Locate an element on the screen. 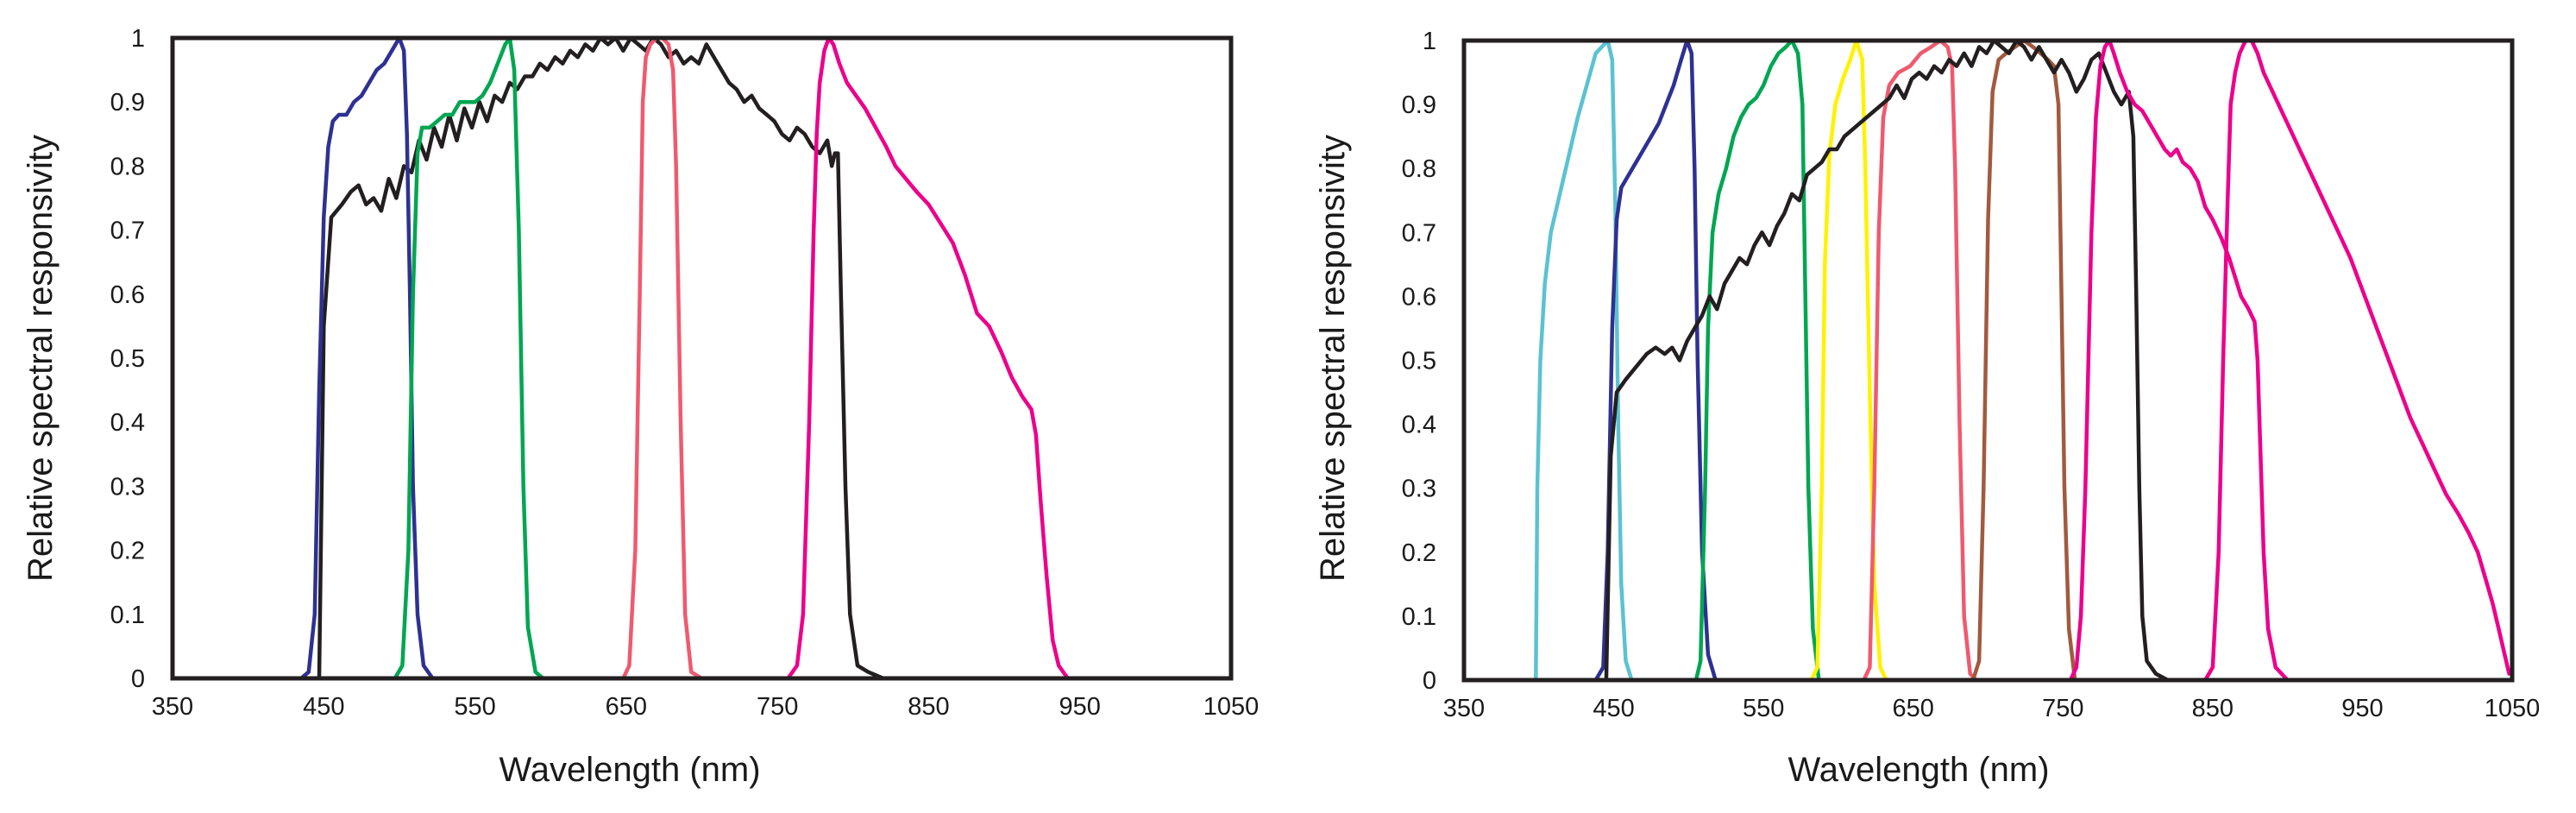  series-line-nir1 is located at coordinates (2179, 360).